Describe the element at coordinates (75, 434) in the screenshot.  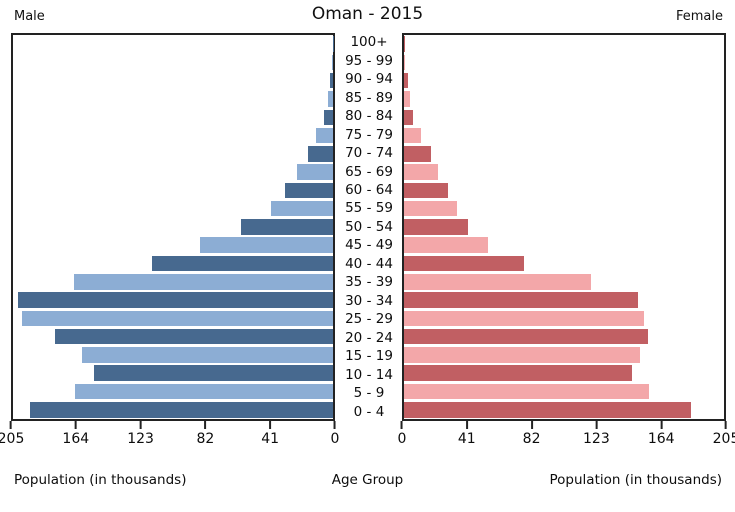
I see `male-axis-tick-164: 164` at that location.